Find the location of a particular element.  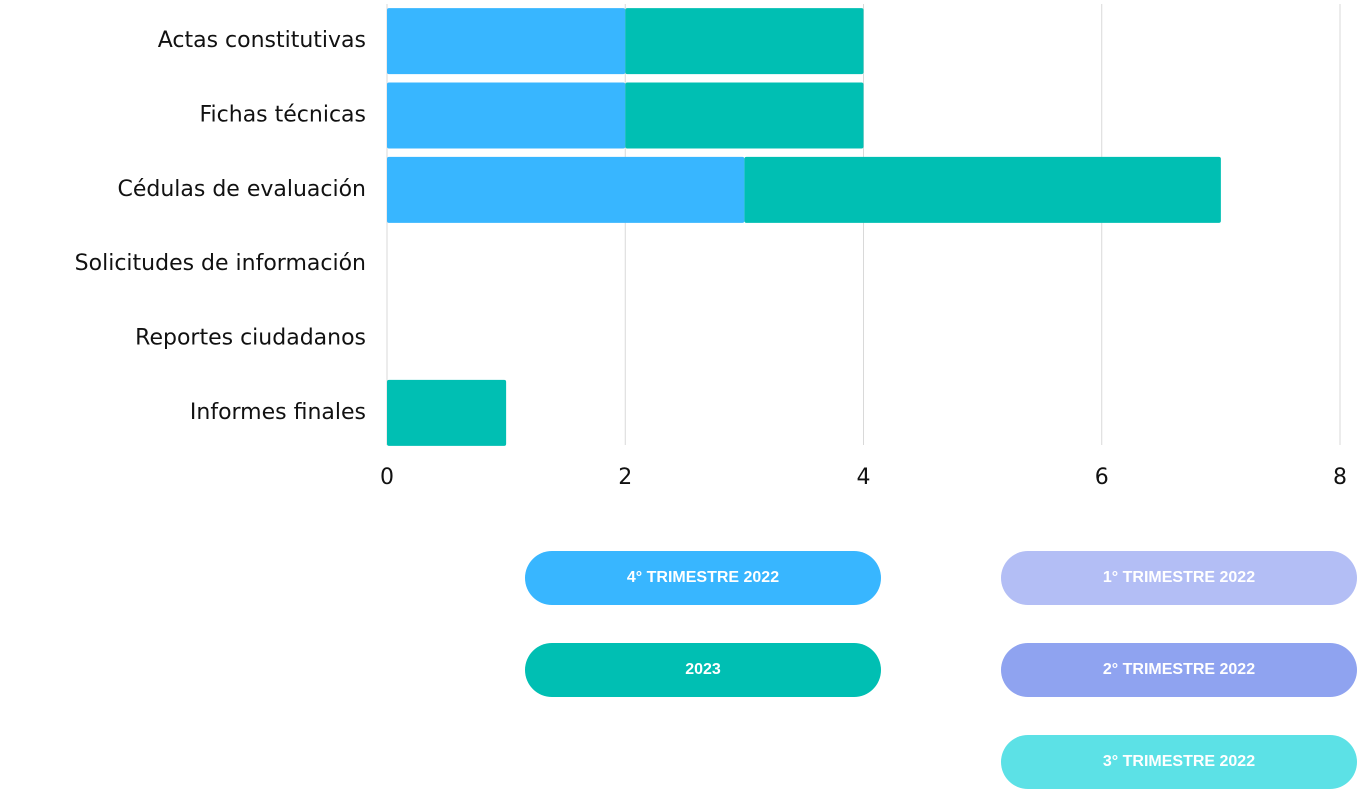

legend-label: 1° TRIMESTRE 2022 is located at coordinates (1179, 577).